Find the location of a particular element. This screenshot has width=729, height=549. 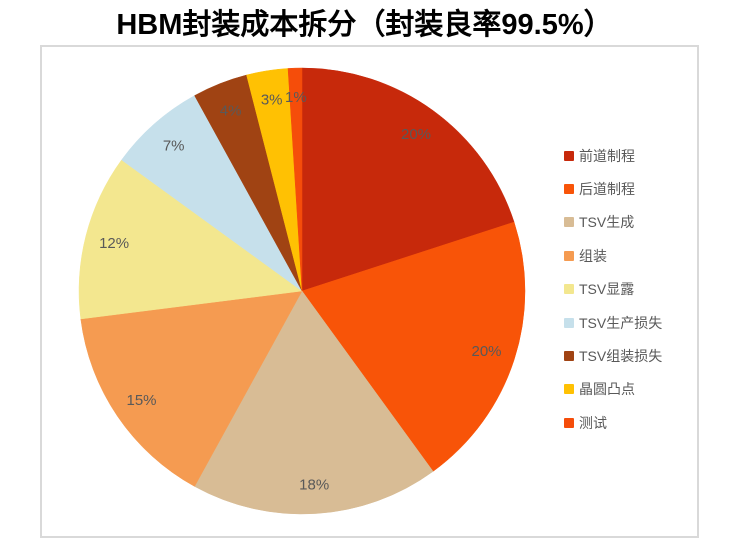

legend-item-0: 前道制程 is located at coordinates (613, 155).